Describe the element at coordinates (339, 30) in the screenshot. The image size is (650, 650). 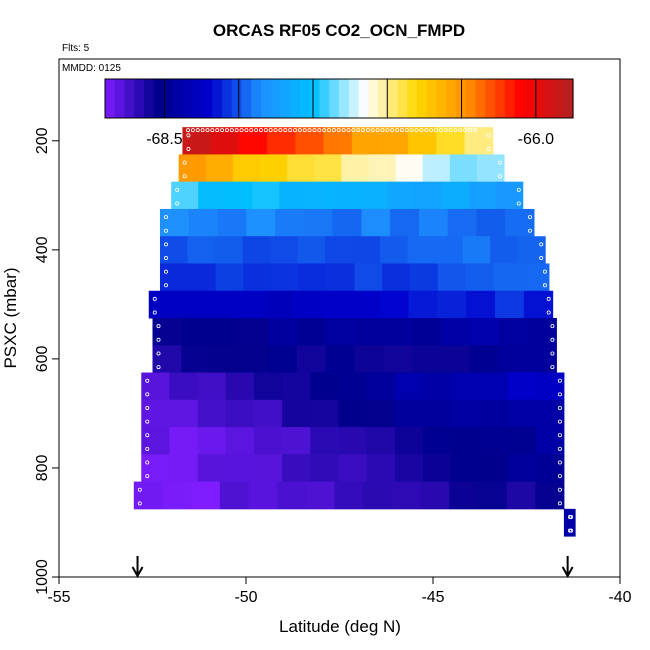
I see `chart-title: ORCAS RF05 CO2_OCN_FMPD` at that location.